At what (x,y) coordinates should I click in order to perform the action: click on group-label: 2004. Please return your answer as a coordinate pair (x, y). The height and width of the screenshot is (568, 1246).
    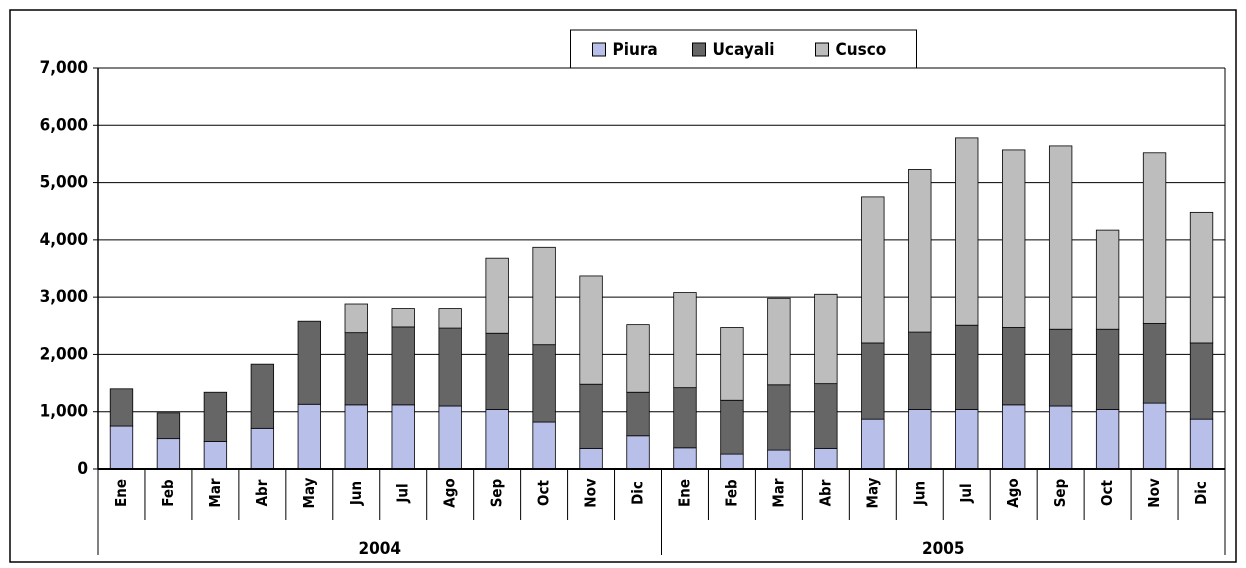
    Looking at the image, I should click on (379, 549).